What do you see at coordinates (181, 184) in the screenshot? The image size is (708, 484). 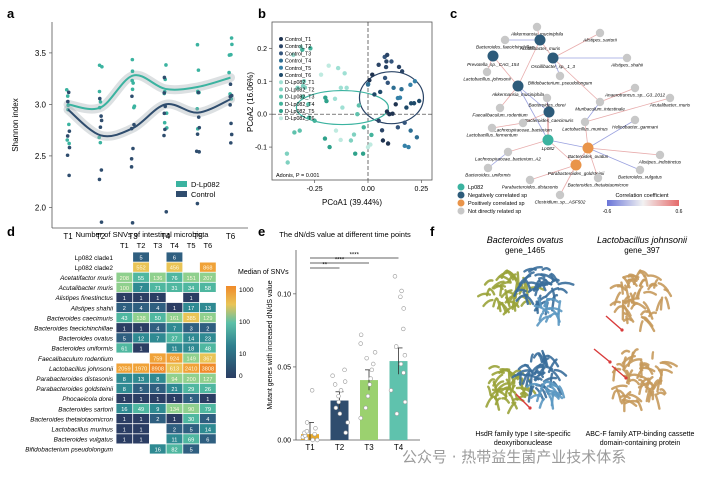 I see `legend-a-swatch-dlp` at bounding box center [181, 184].